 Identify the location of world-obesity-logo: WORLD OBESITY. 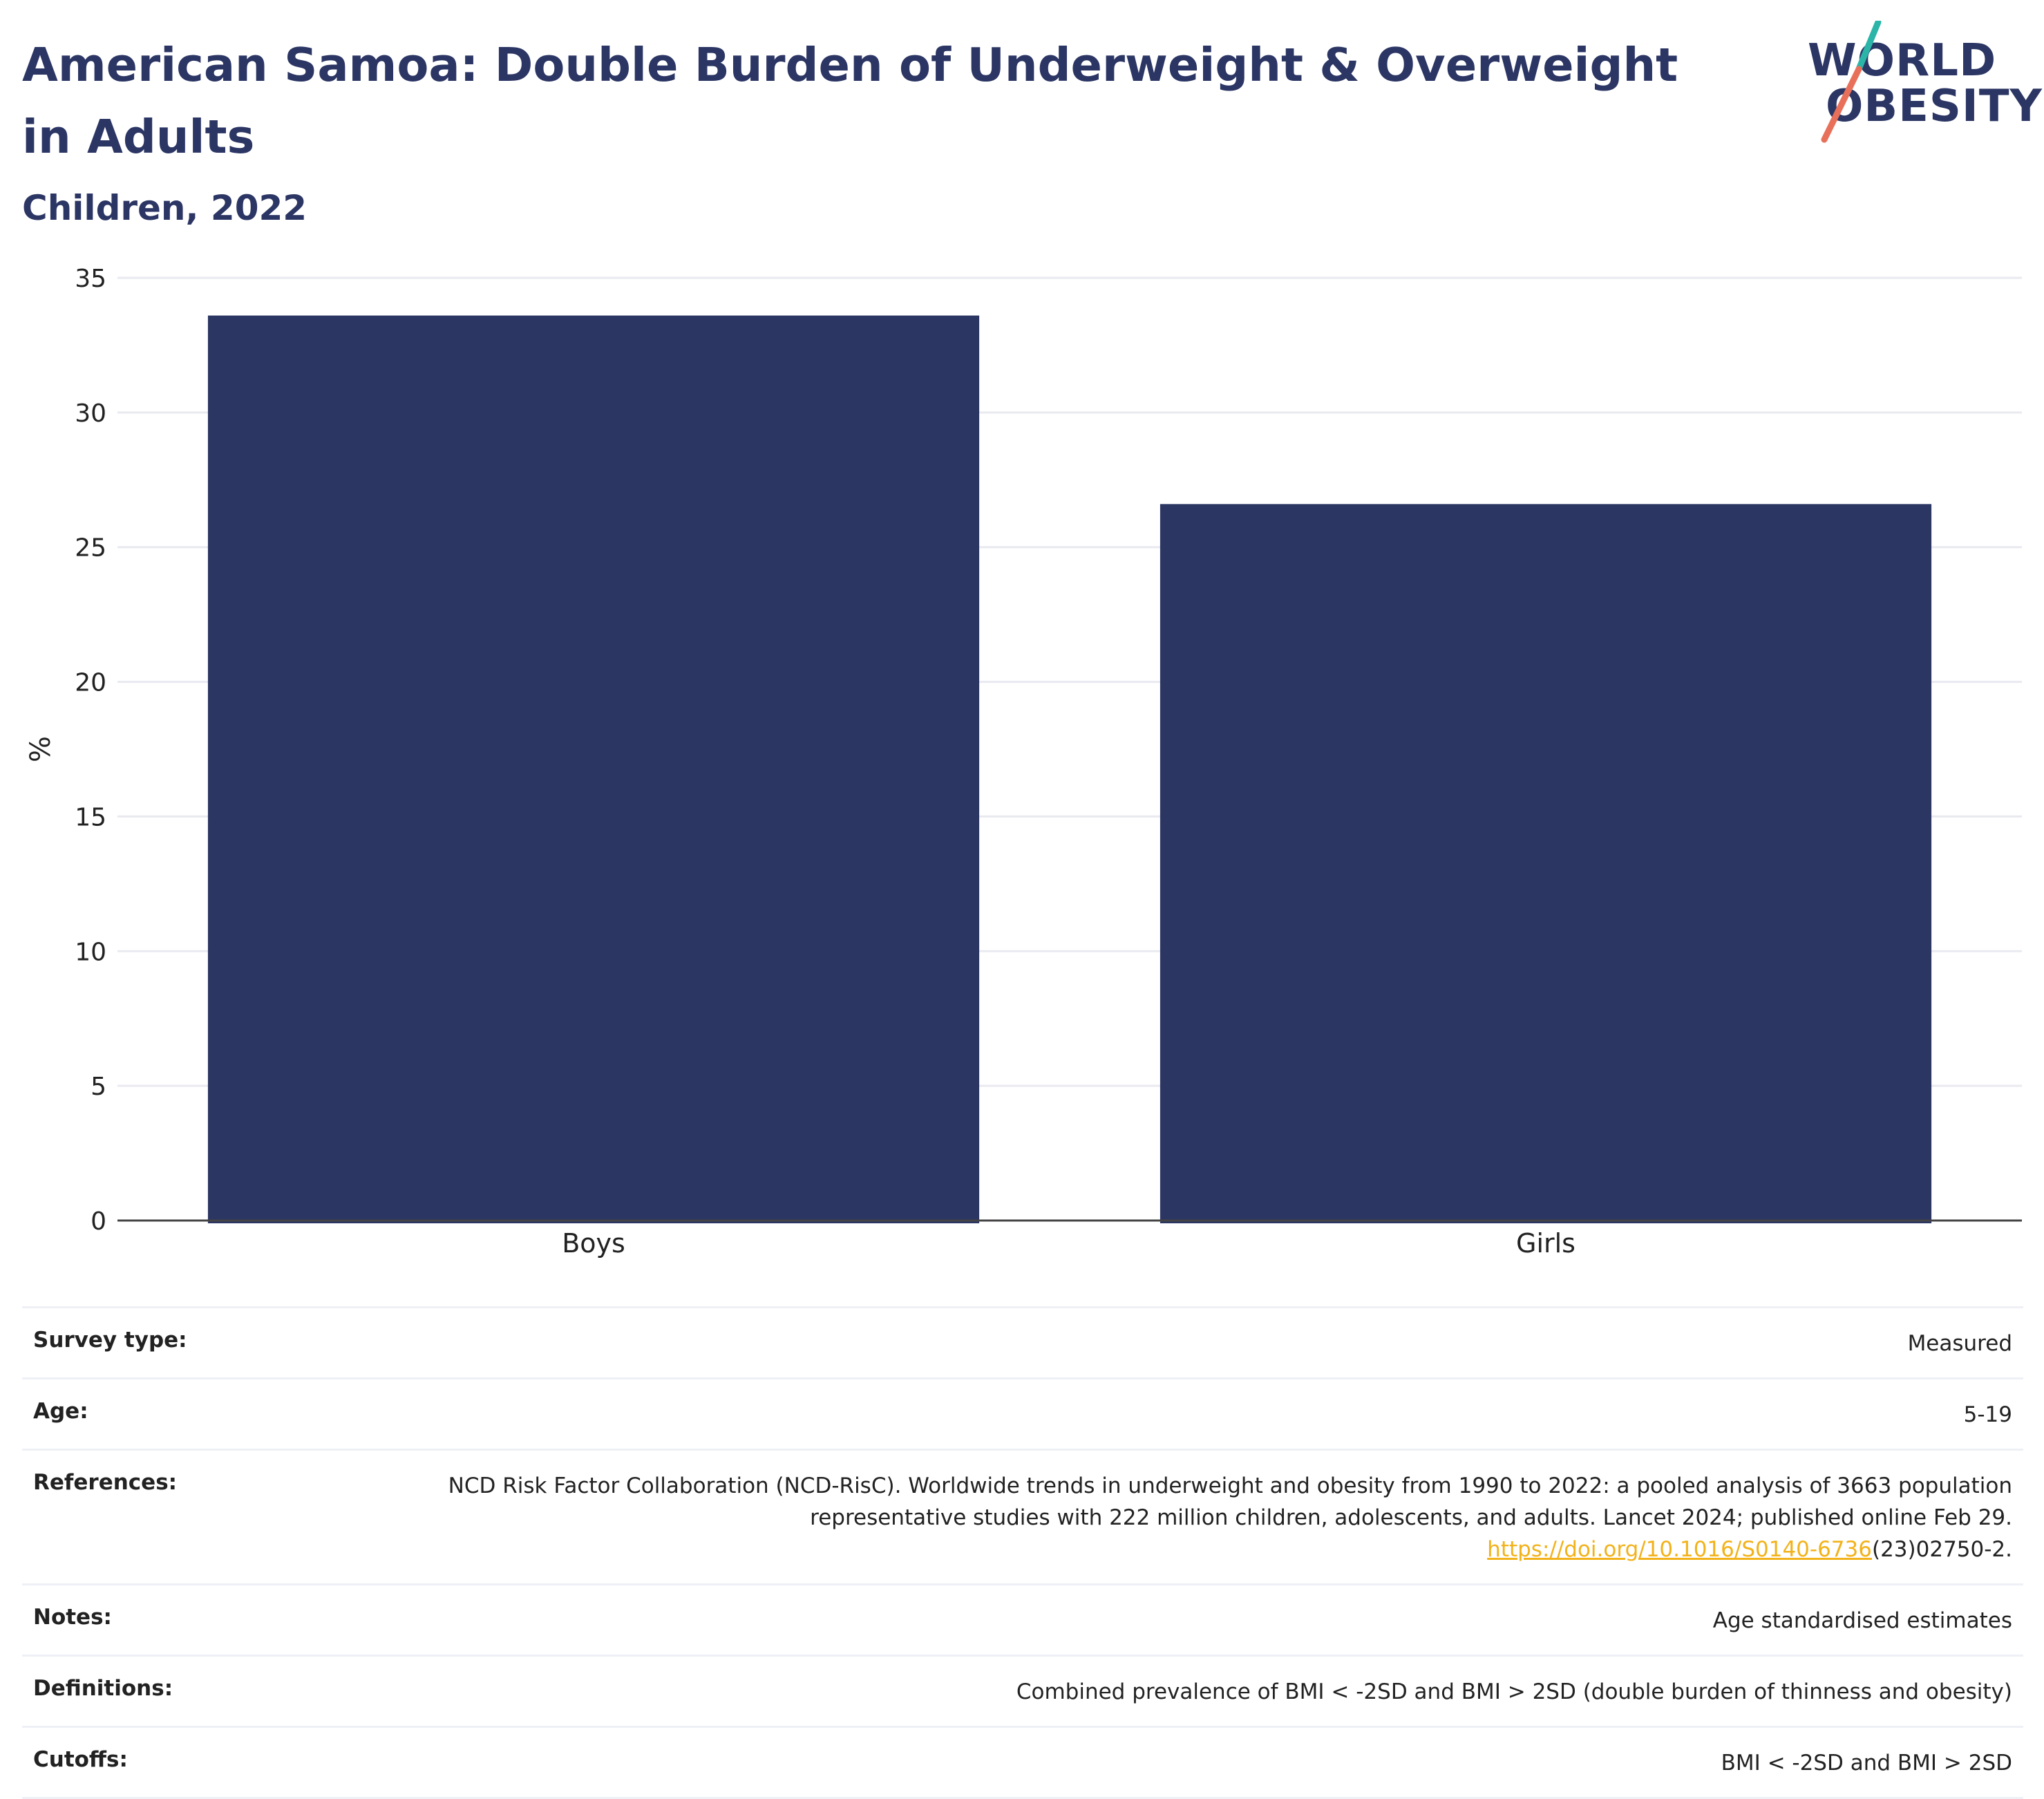
(1923, 83).